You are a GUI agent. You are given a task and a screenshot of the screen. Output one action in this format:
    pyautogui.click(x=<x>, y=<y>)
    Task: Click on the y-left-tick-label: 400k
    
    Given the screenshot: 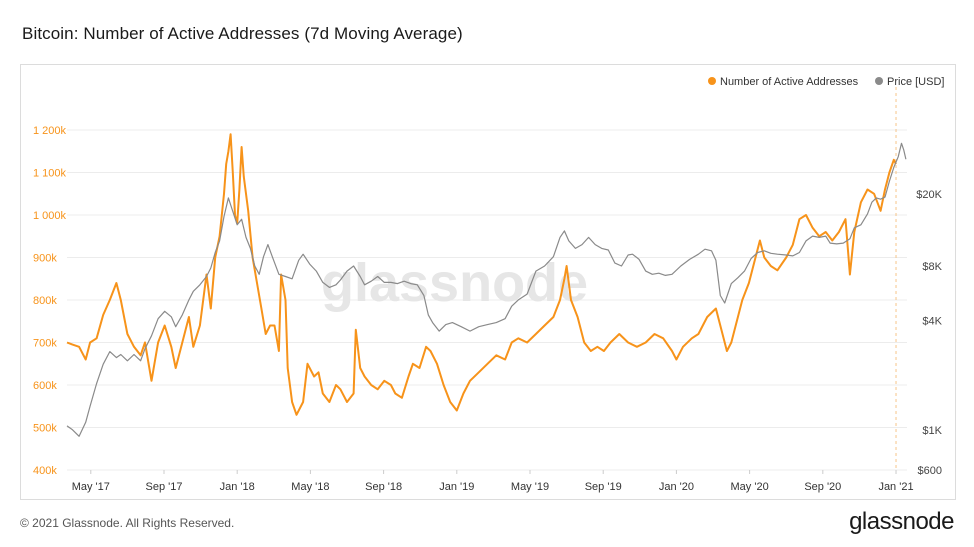 What is the action you would take?
    pyautogui.click(x=45, y=471)
    